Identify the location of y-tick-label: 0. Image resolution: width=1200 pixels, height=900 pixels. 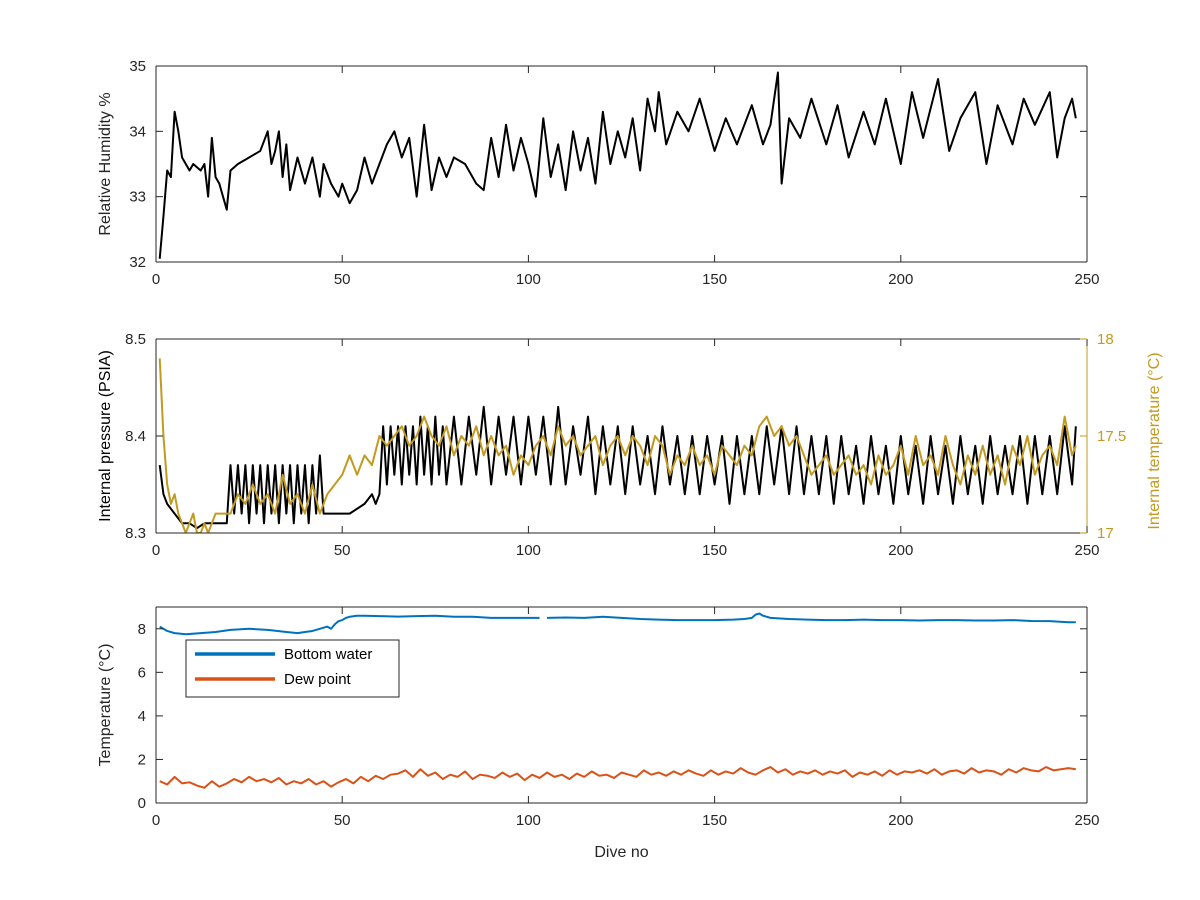
(142, 803).